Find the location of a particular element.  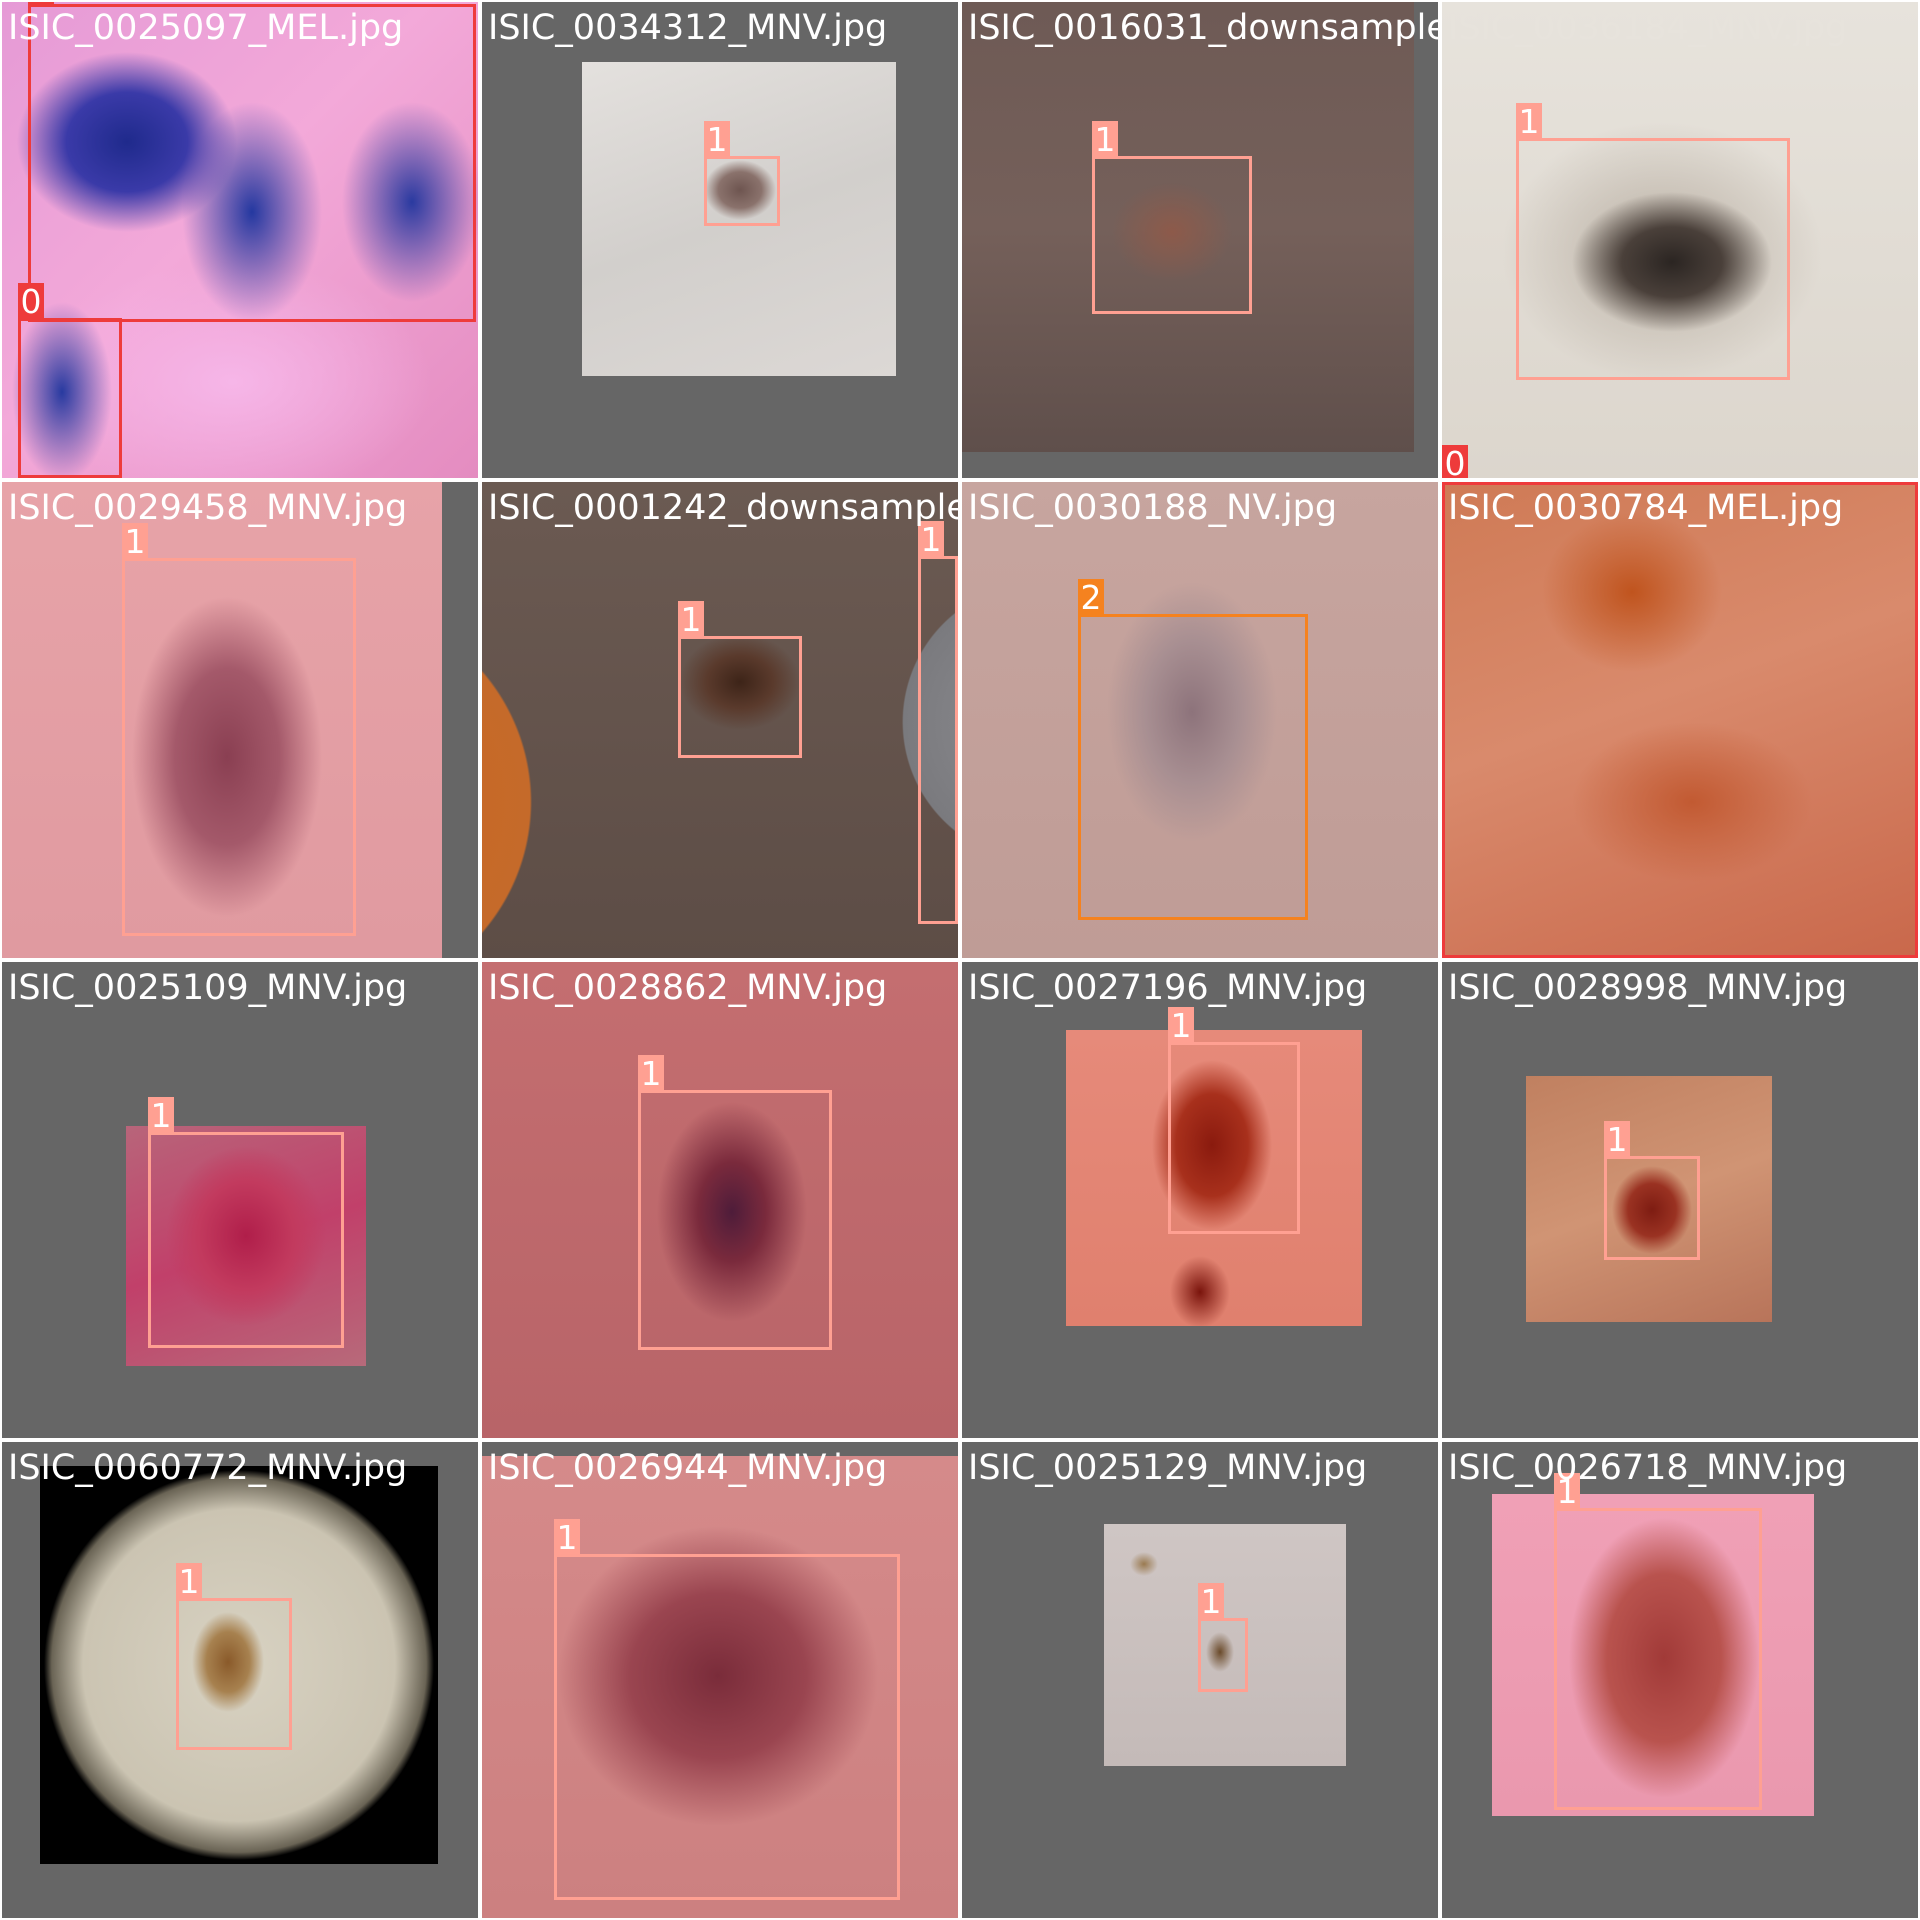

bounding-box: 2 is located at coordinates (1193, 749).